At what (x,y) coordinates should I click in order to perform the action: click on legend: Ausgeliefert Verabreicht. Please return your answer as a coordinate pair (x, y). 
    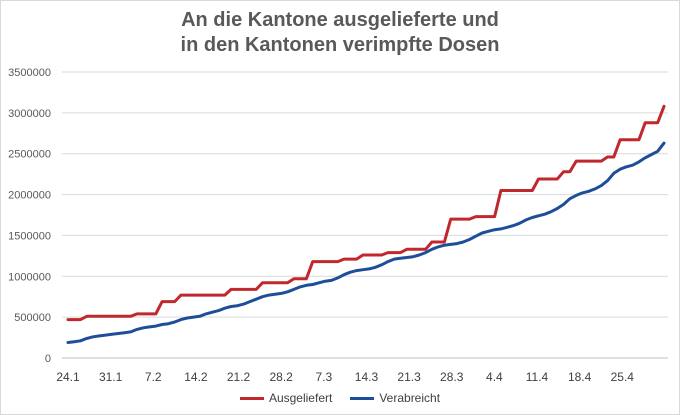
    Looking at the image, I should click on (340, 398).